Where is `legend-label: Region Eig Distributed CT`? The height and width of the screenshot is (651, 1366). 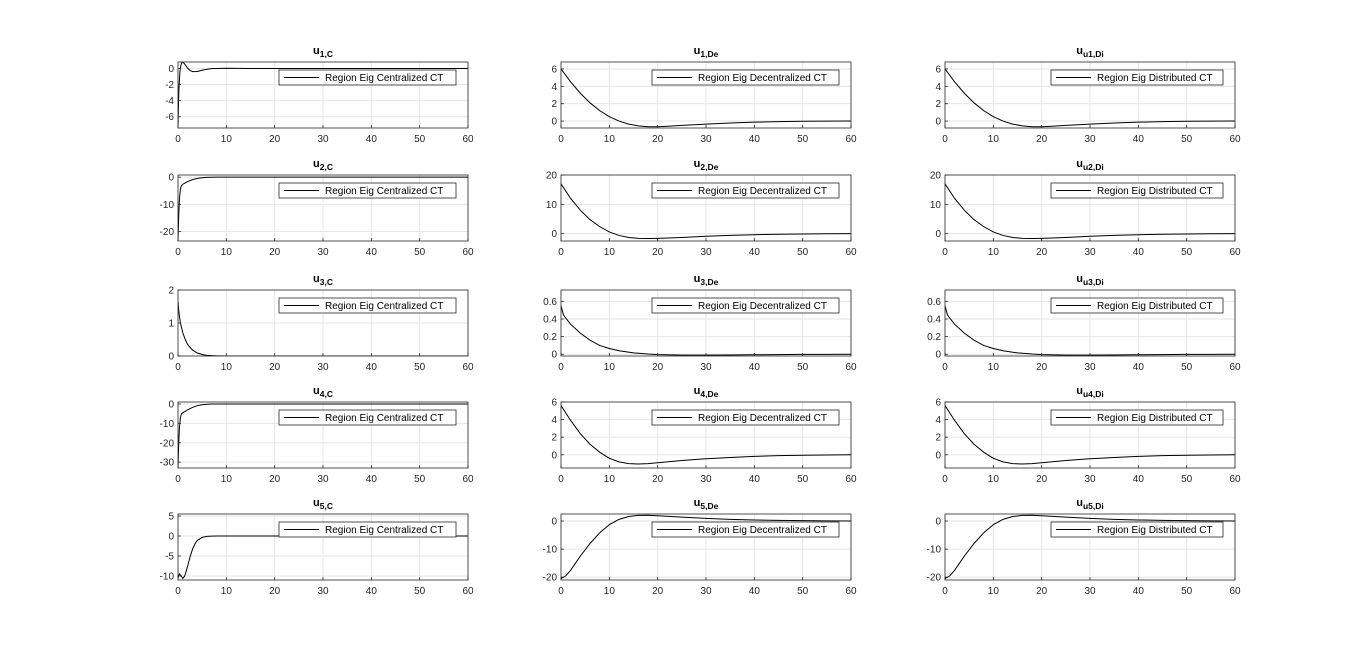
legend-label: Region Eig Distributed CT is located at coordinates (1155, 530).